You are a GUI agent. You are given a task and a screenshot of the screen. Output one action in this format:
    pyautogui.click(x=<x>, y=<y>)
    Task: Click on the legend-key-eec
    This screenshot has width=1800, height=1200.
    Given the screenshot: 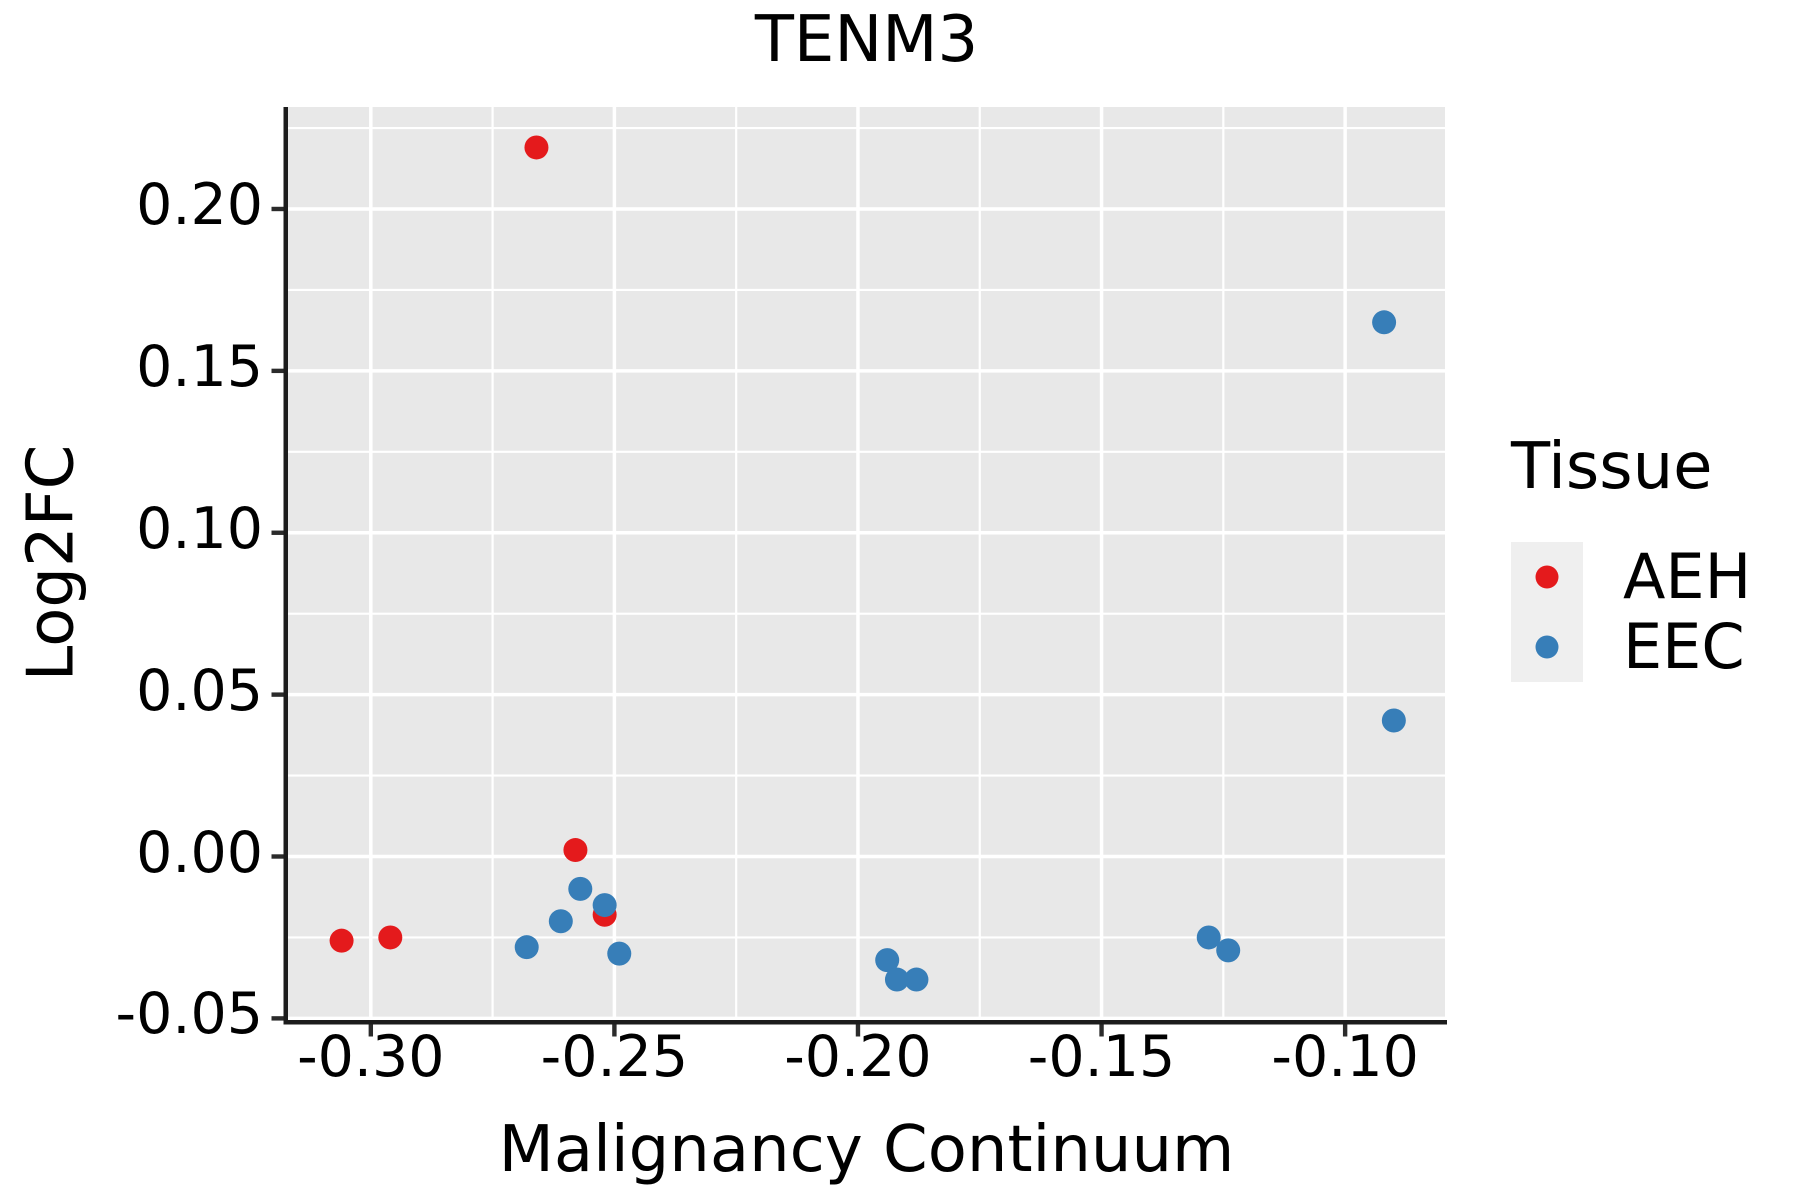 What is the action you would take?
    pyautogui.click(x=1547, y=647)
    